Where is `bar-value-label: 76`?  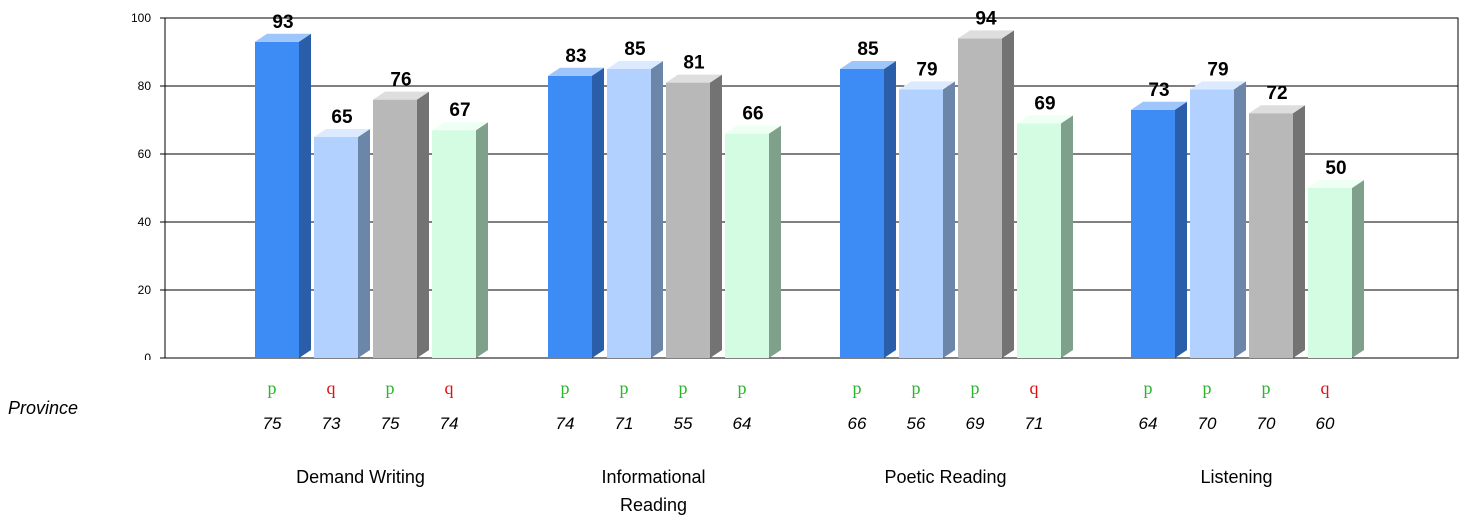 bar-value-label: 76 is located at coordinates (400, 80).